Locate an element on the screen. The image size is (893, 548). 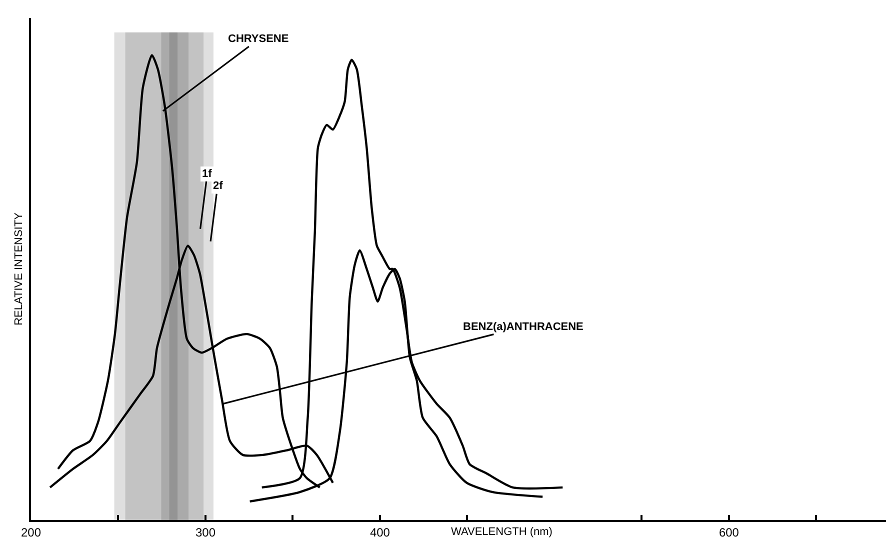
annotation: CHRYSENE is located at coordinates (258, 39).